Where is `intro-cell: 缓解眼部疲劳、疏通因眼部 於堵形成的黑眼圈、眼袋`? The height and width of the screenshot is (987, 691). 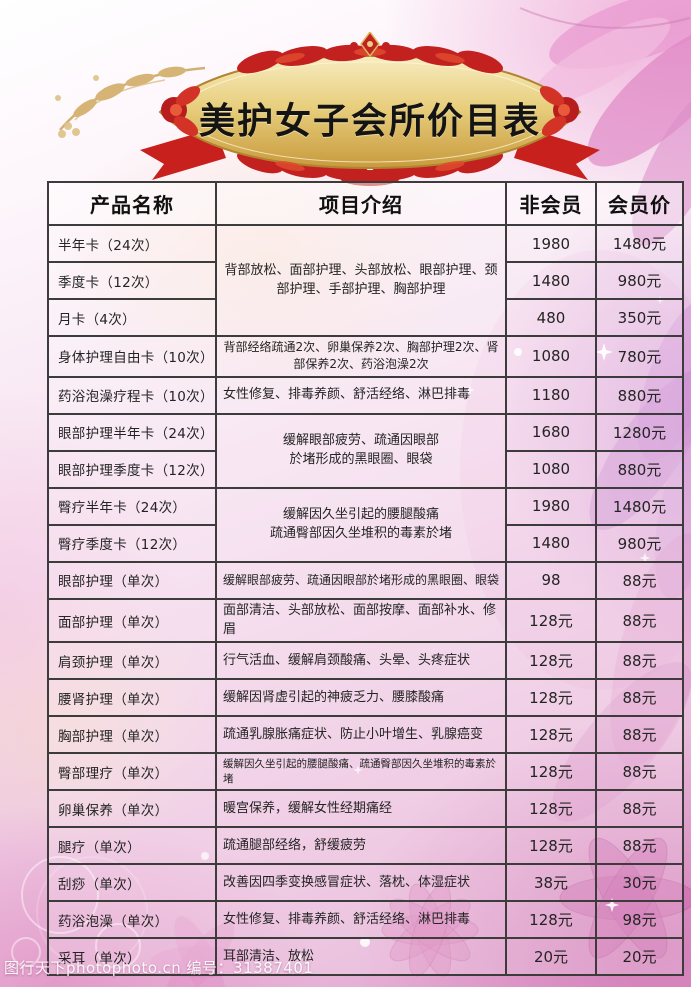 intro-cell: 缓解眼部疲劳、疏通因眼部 於堵形成的黑眼圈、眼袋 is located at coordinates (361, 450).